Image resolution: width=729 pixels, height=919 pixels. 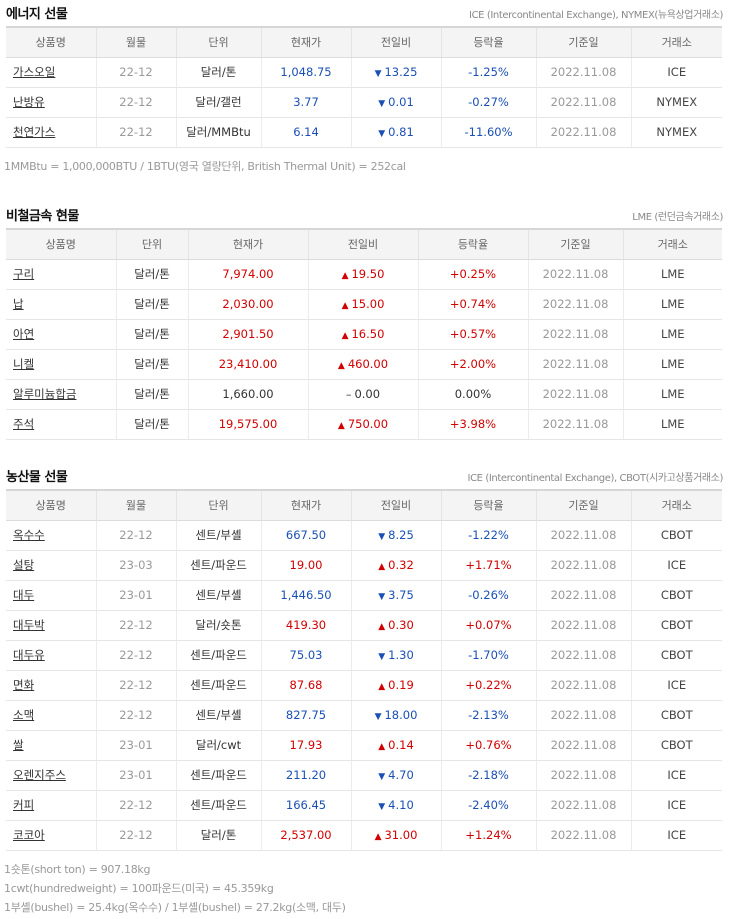 What do you see at coordinates (24, 595) in the screenshot?
I see `commodity-link: 대두` at bounding box center [24, 595].